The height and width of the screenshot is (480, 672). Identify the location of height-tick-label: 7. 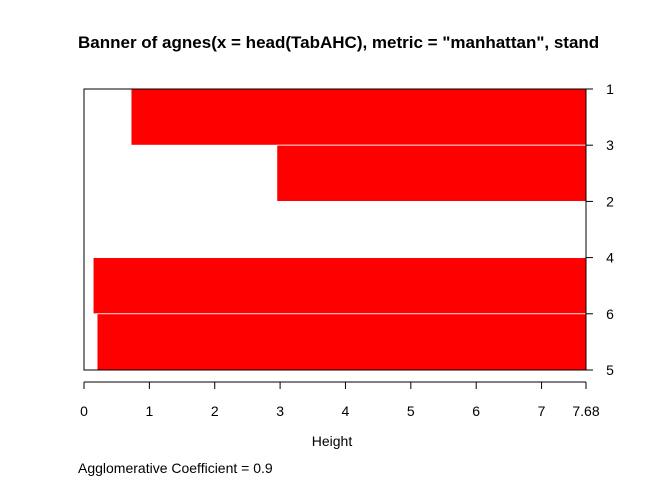
(542, 411).